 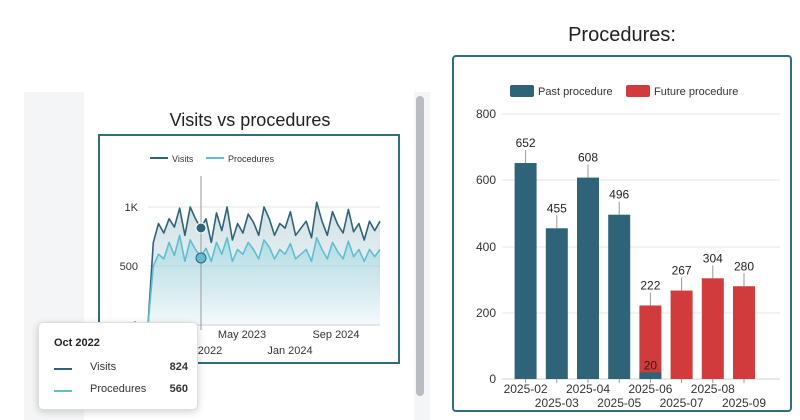 I want to click on x-tick-label: Jan 2024, so click(x=289, y=351).